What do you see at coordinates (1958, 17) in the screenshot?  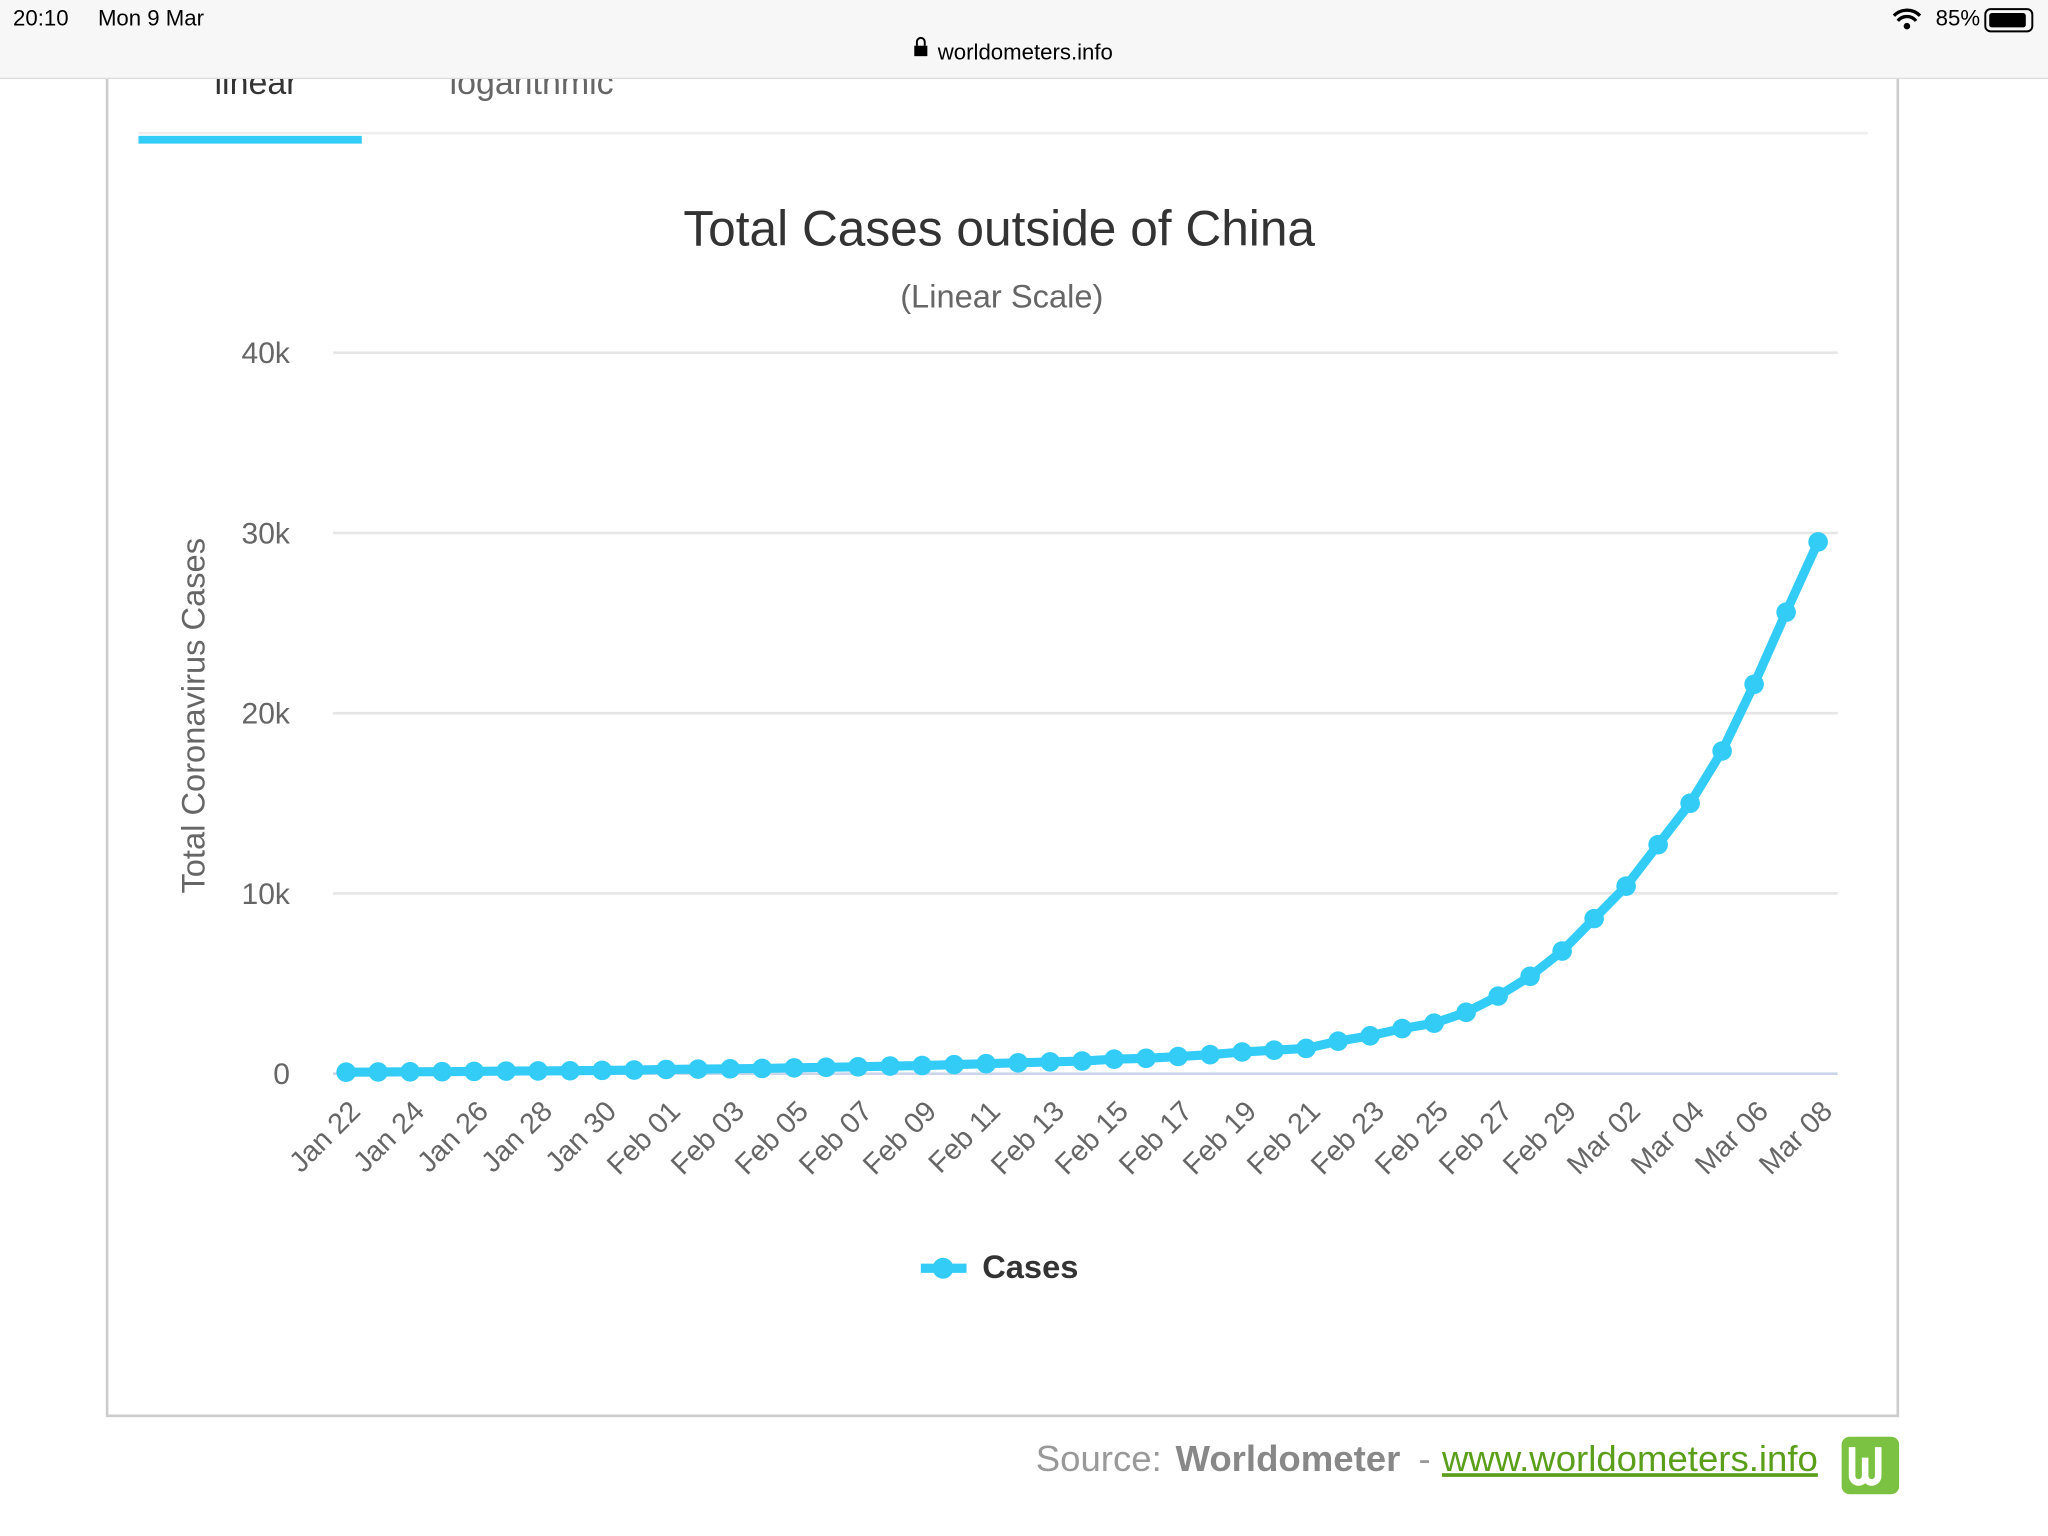 I see `battery-level: 85%` at bounding box center [1958, 17].